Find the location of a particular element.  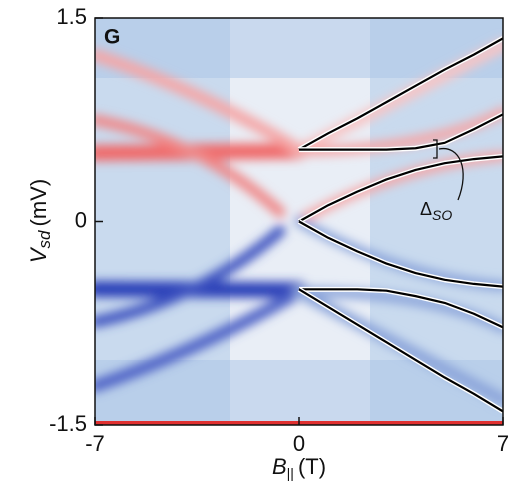

x-axis-label: B|| (T) is located at coordinates (299, 467).